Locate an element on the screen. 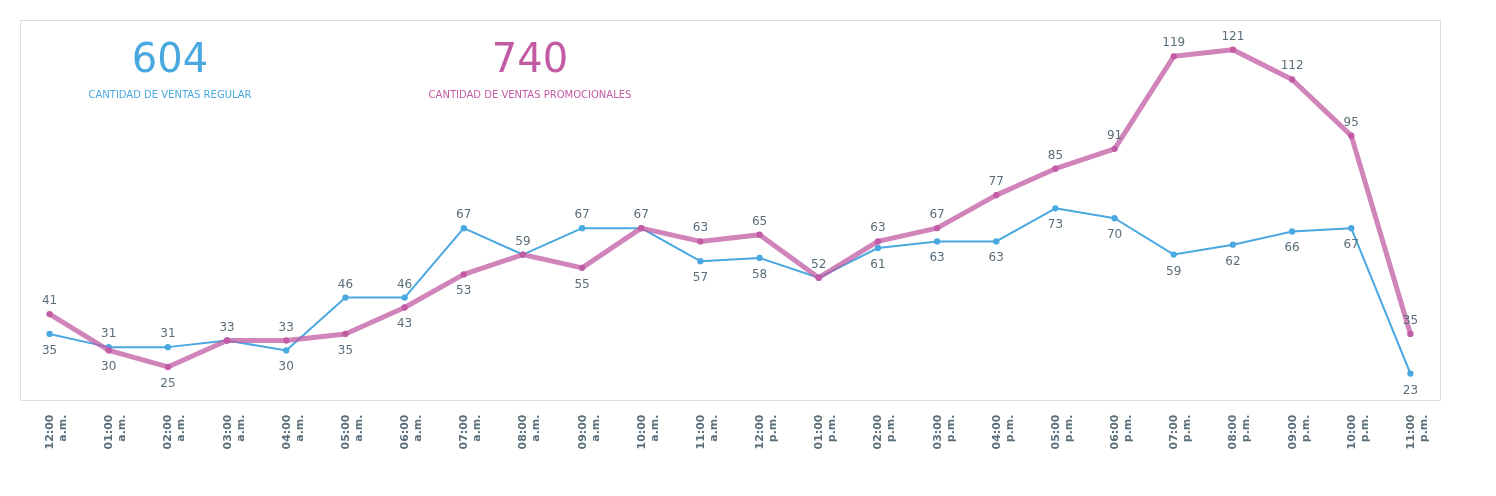  annotation: 740 is located at coordinates (530, 58).